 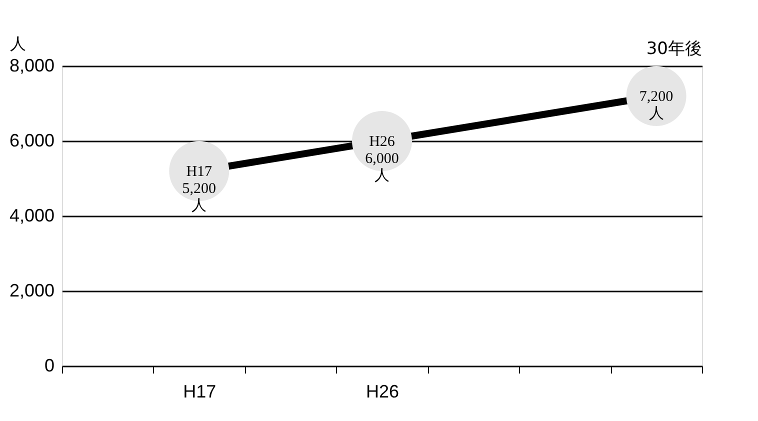 I want to click on y-tick-label: 4,000, so click(x=31, y=216).